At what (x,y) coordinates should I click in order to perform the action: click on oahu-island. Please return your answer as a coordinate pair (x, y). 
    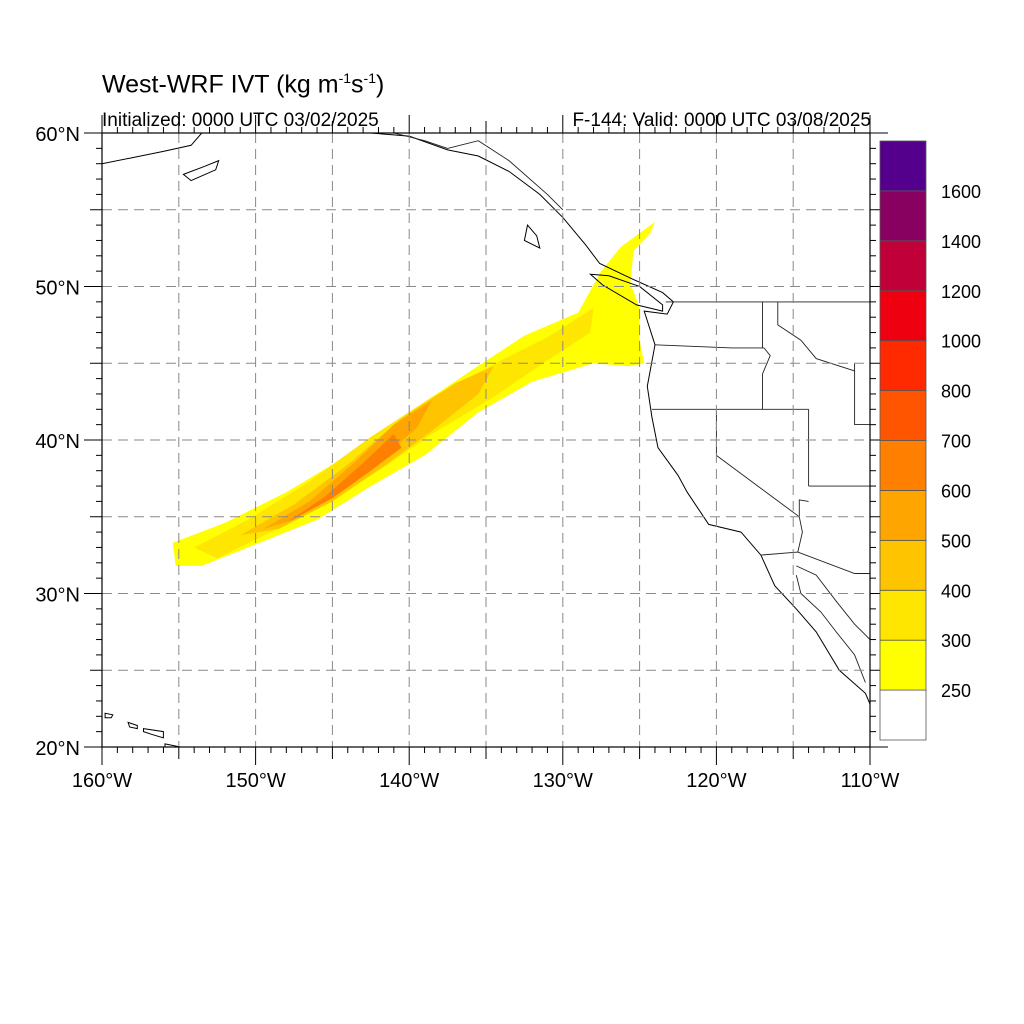
    Looking at the image, I should click on (132, 725).